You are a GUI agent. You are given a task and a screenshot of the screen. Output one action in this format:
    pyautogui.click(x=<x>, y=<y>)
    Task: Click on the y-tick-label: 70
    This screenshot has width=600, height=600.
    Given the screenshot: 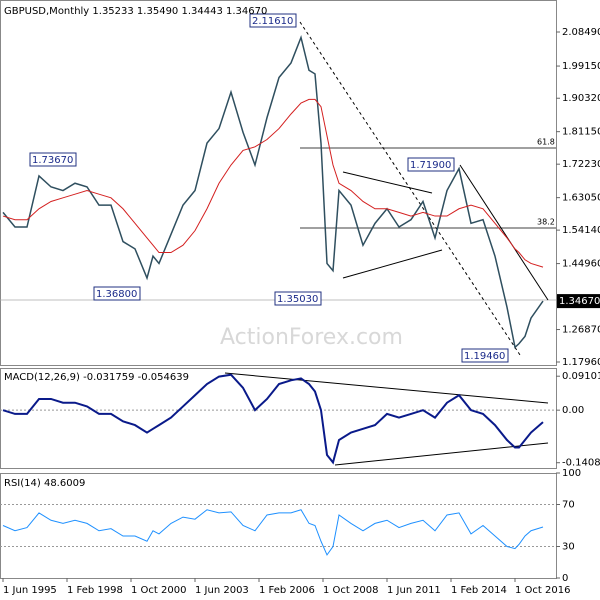 What is the action you would take?
    pyautogui.click(x=568, y=505)
    